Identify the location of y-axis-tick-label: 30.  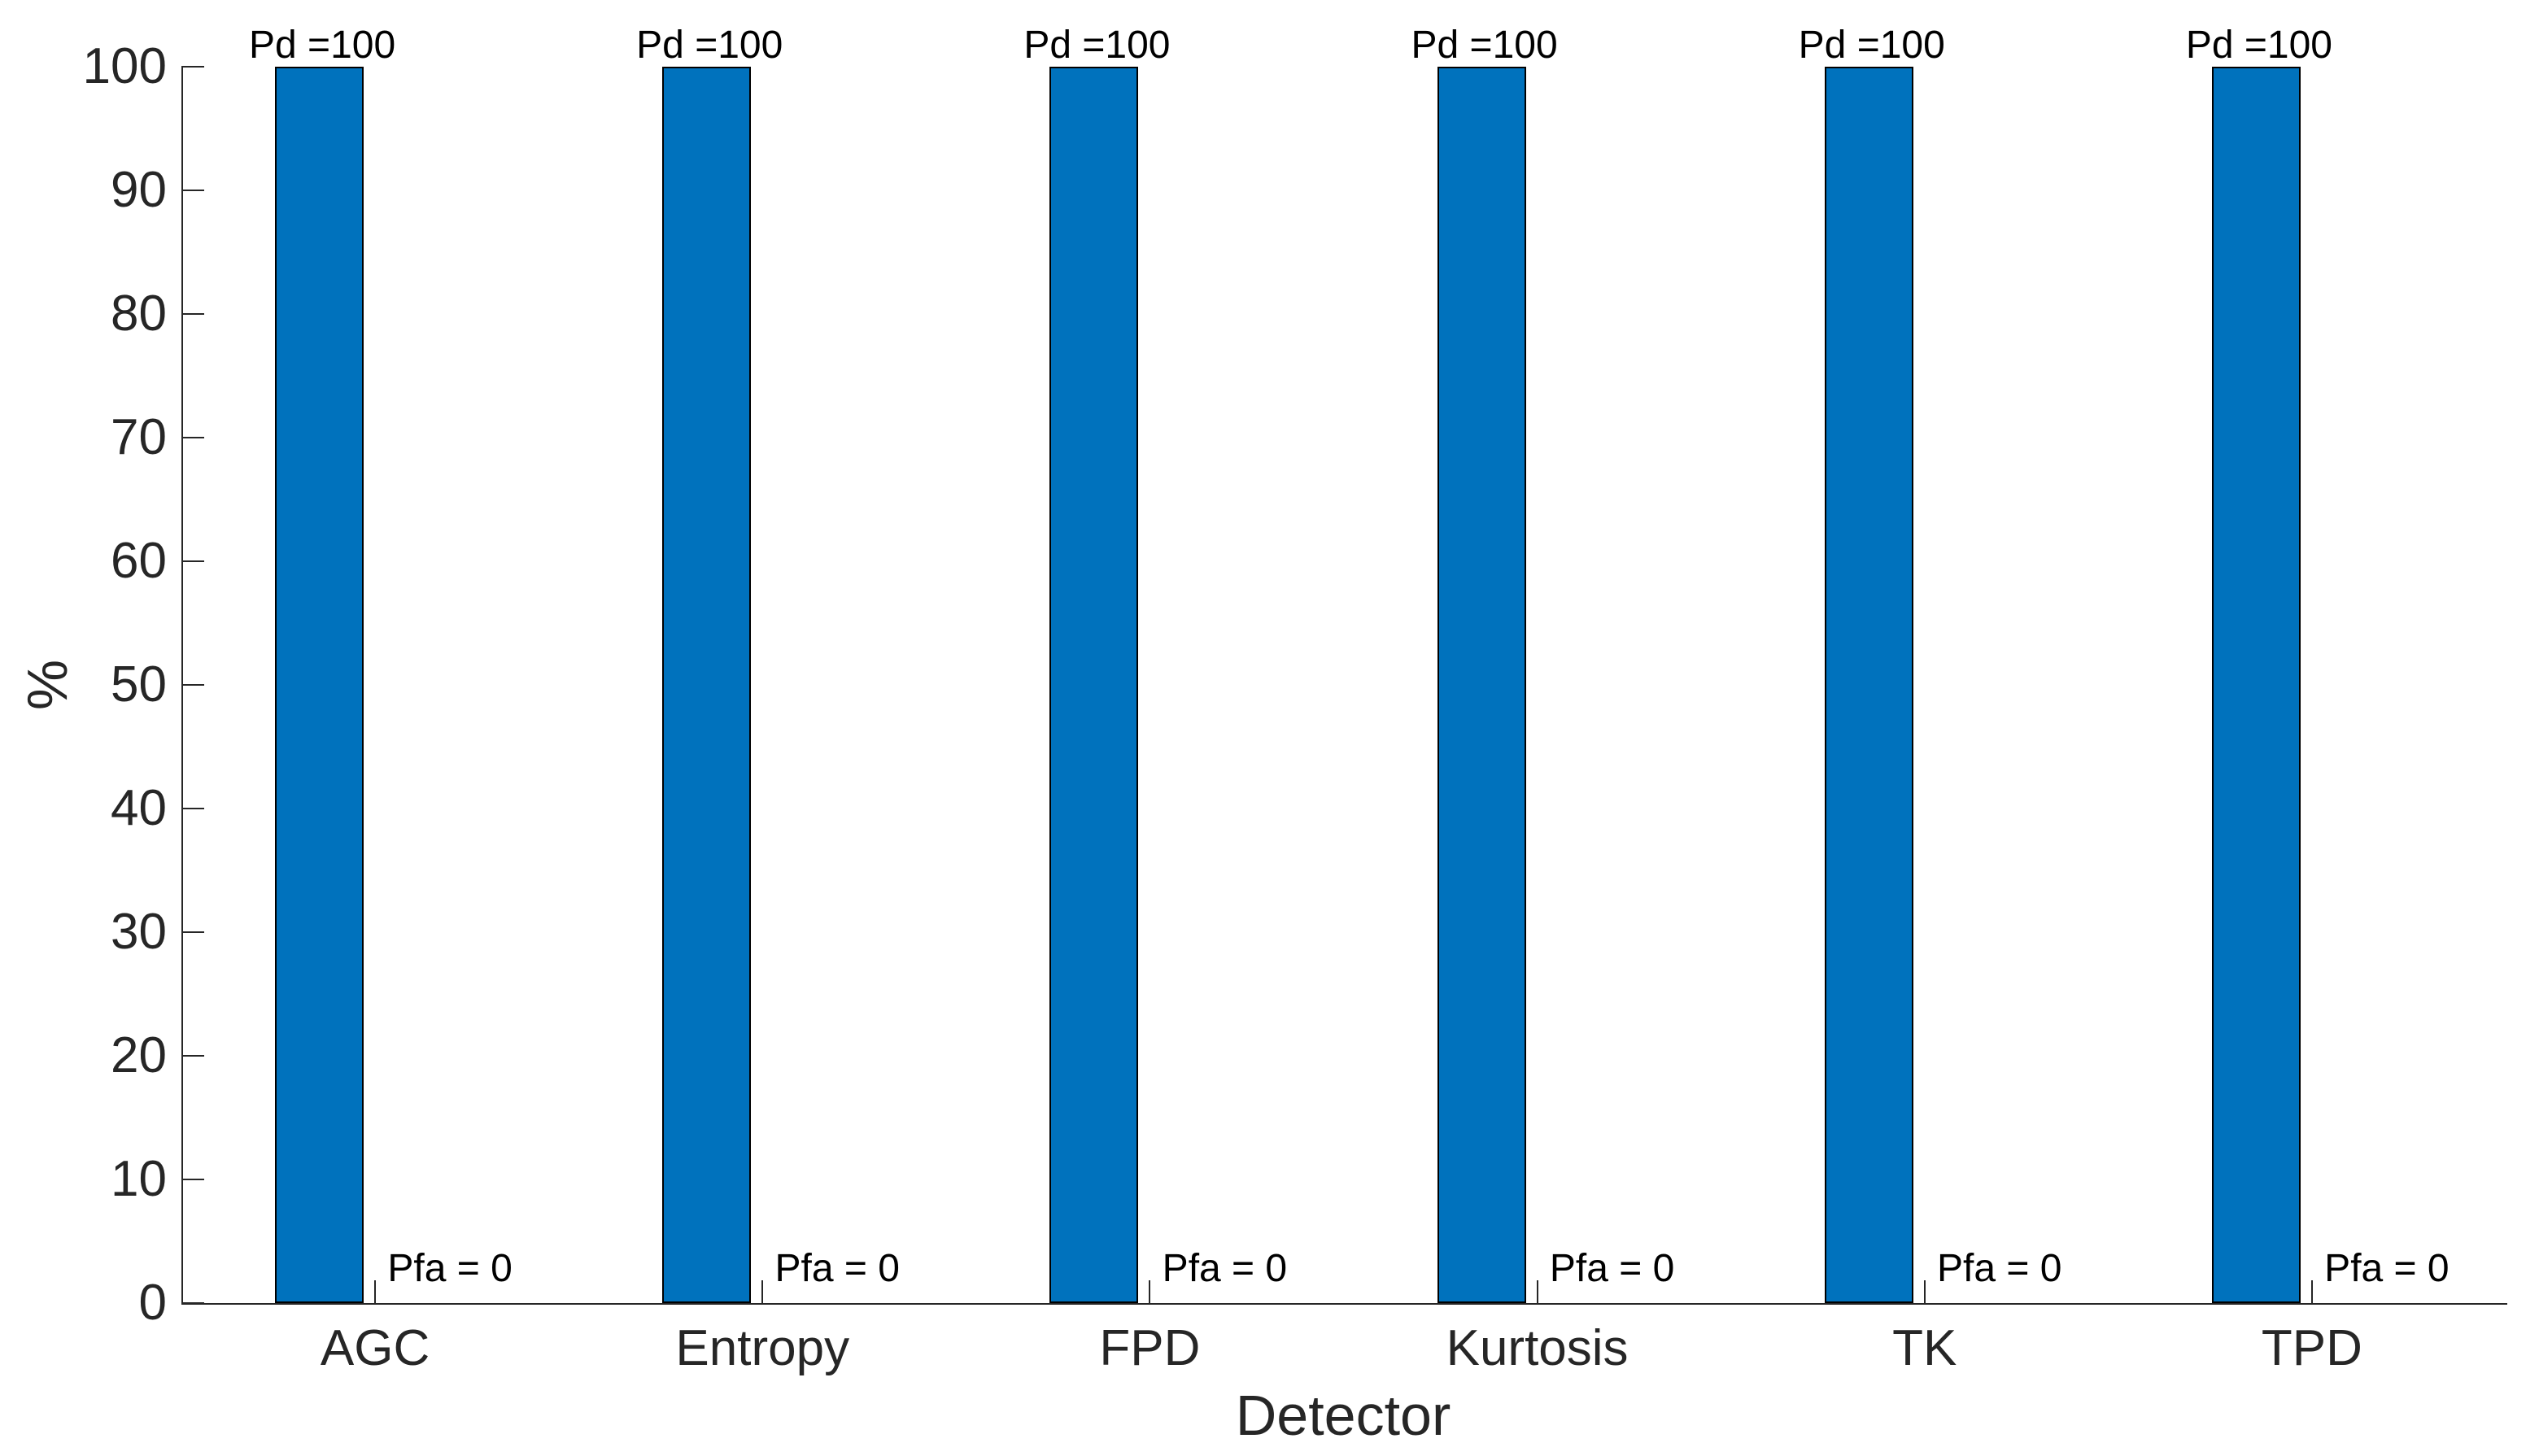
(139, 932).